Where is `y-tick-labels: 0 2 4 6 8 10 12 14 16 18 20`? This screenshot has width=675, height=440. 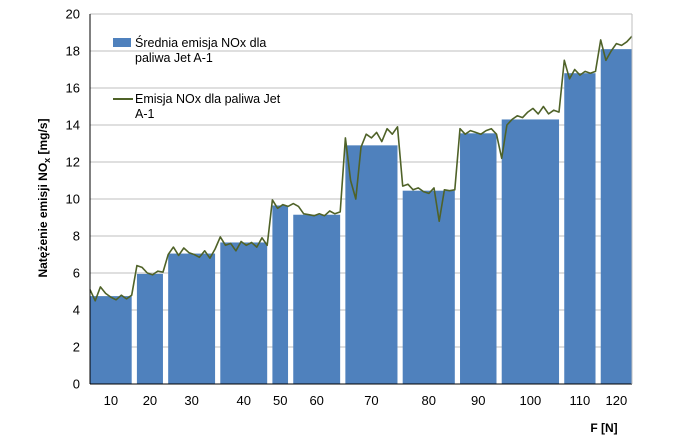 y-tick-labels: 0 2 4 6 8 10 12 14 16 18 20 is located at coordinates (73, 199).